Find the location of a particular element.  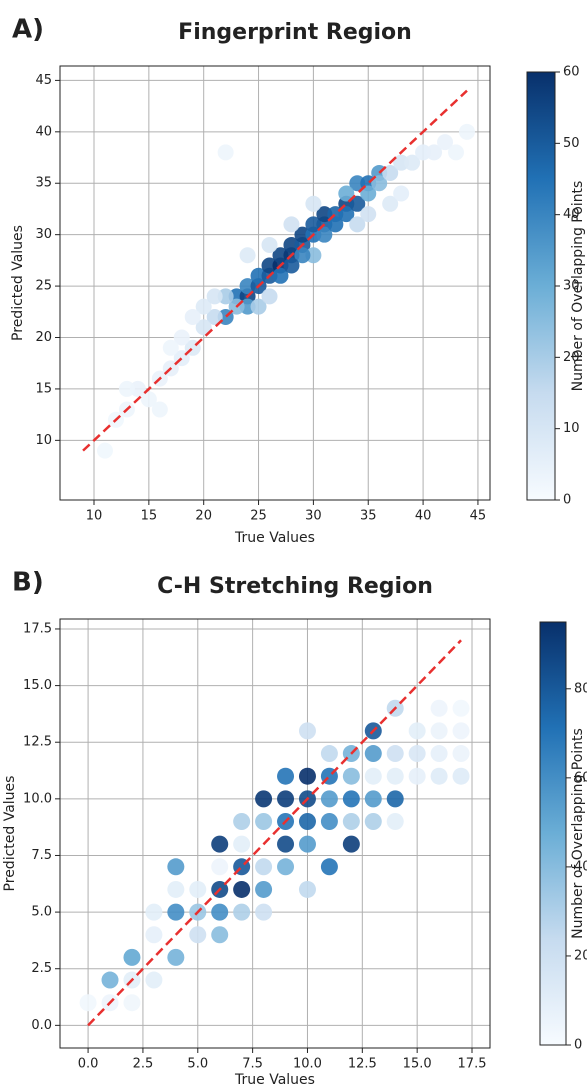

y-tick-label: 17.5 is located at coordinates (37, 628).